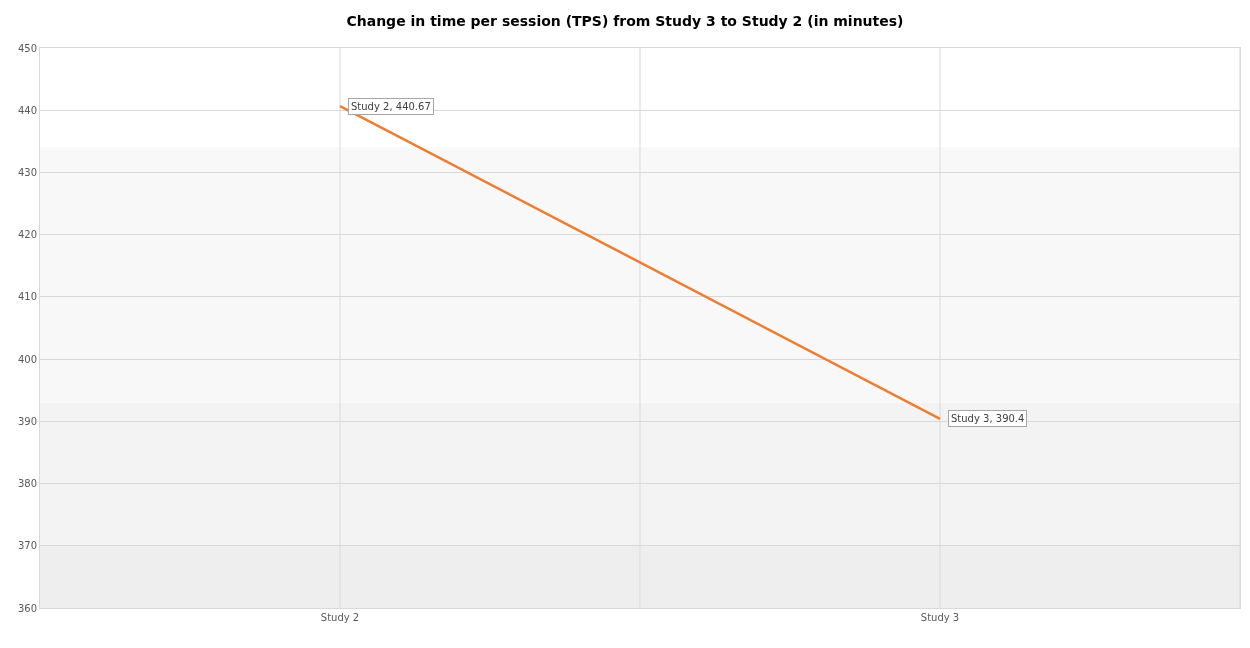 The width and height of the screenshot is (1250, 648). What do you see at coordinates (940, 617) in the screenshot?
I see `x-tick-label: Study 3` at bounding box center [940, 617].